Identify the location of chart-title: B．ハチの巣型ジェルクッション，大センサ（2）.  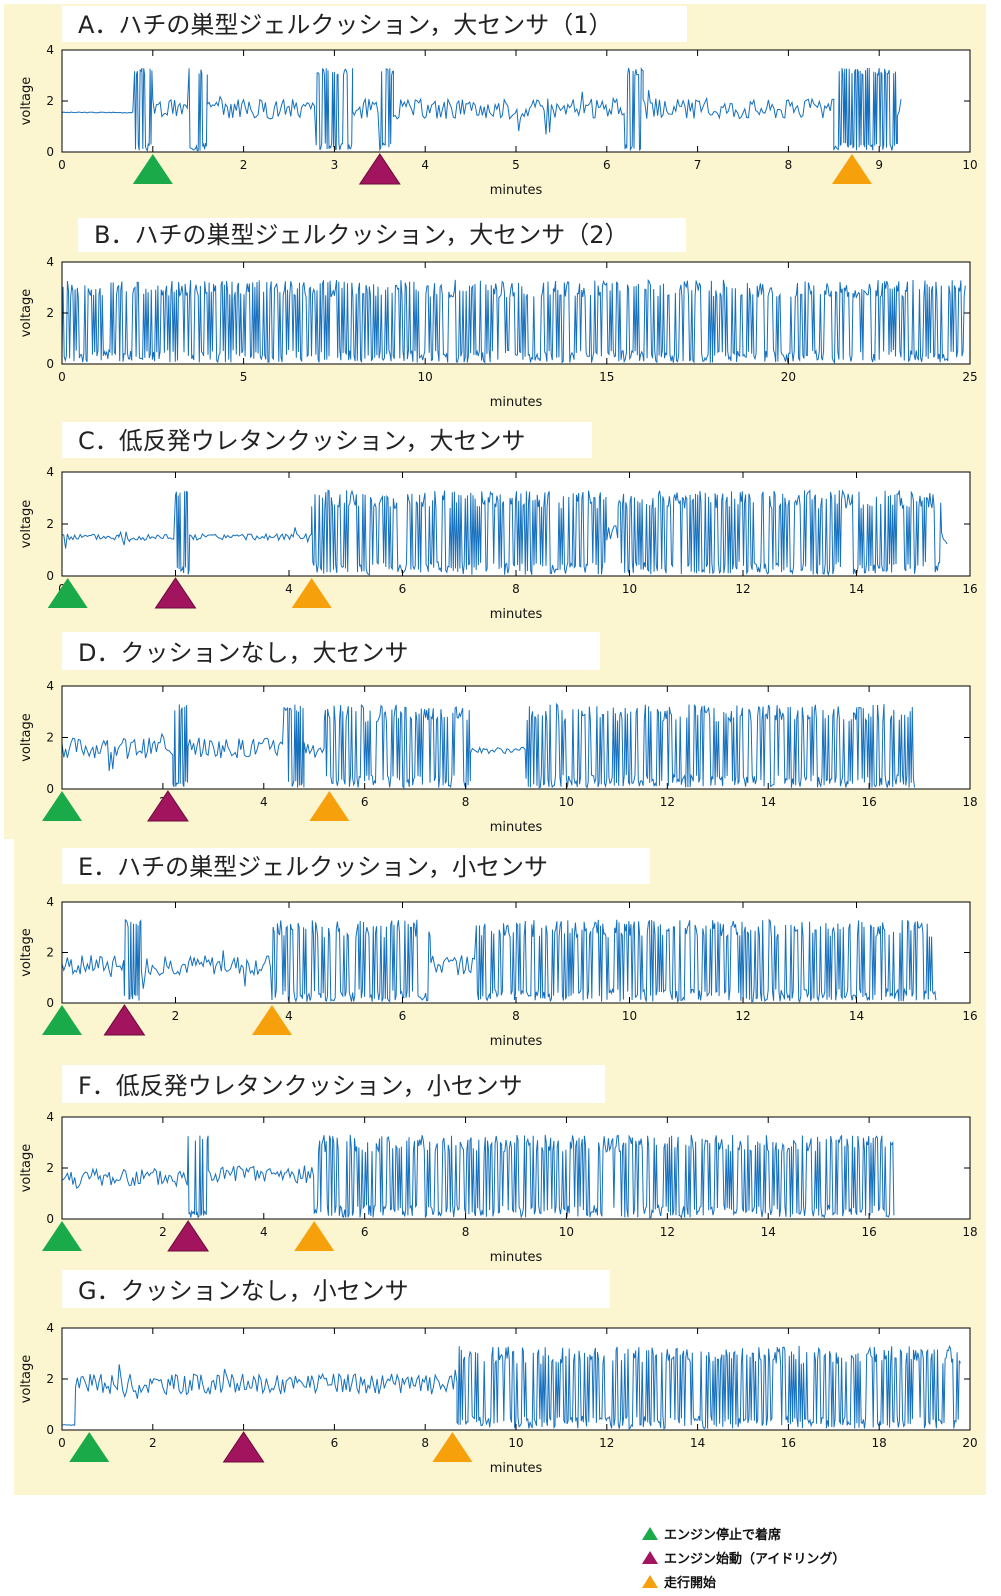
(361, 235).